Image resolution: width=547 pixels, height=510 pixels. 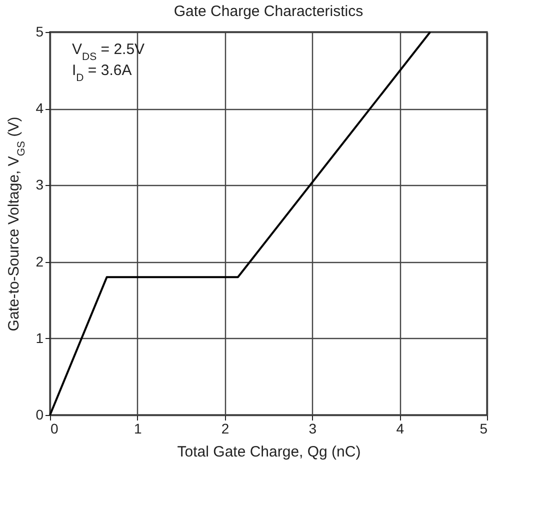 What do you see at coordinates (40, 108) in the screenshot?
I see `y-tick-label: 4` at bounding box center [40, 108].